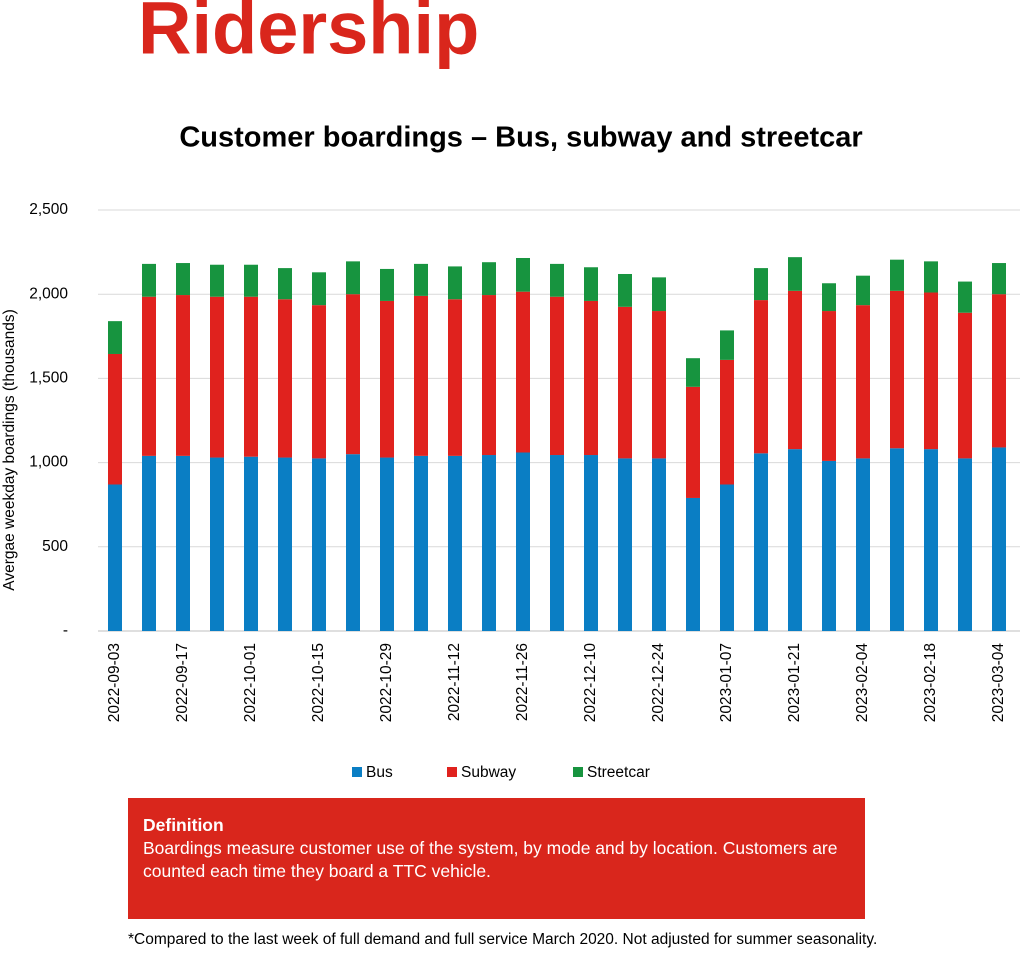 The image size is (1024, 976). Describe the element at coordinates (48, 377) in the screenshot. I see `y-tick-label: 1,500` at that location.